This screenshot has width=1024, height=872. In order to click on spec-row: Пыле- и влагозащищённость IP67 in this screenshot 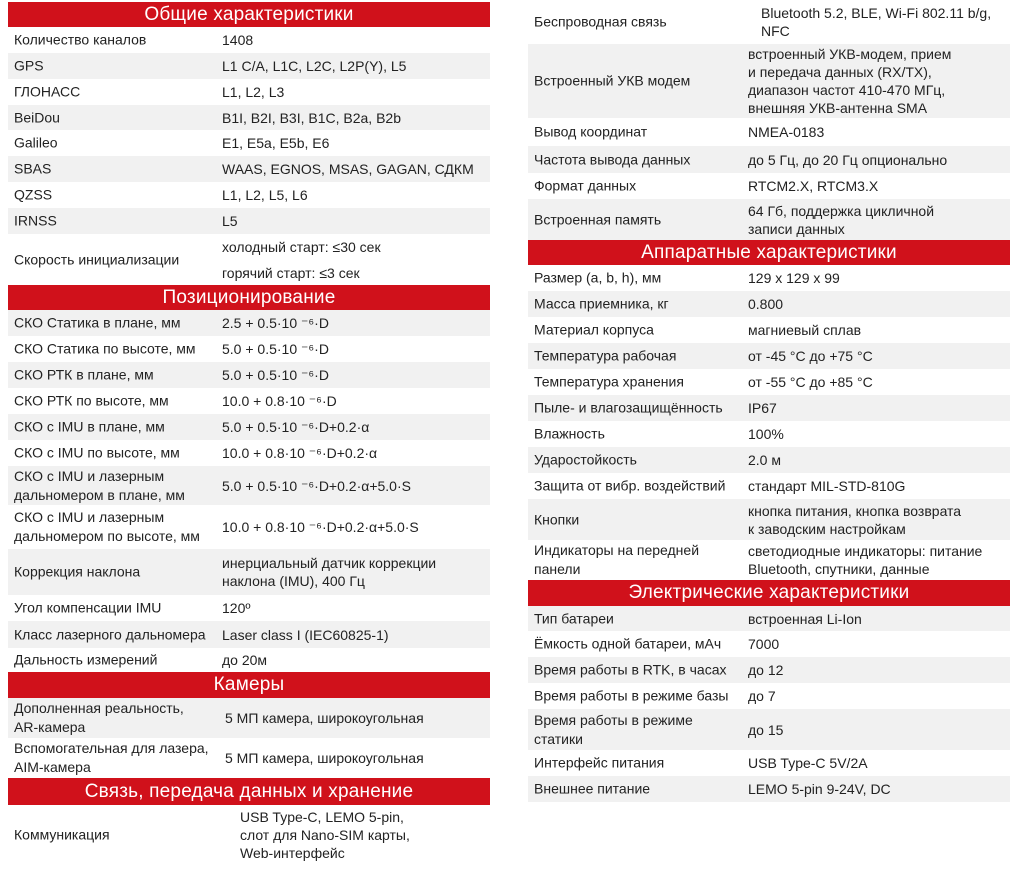, I will do `click(769, 408)`.